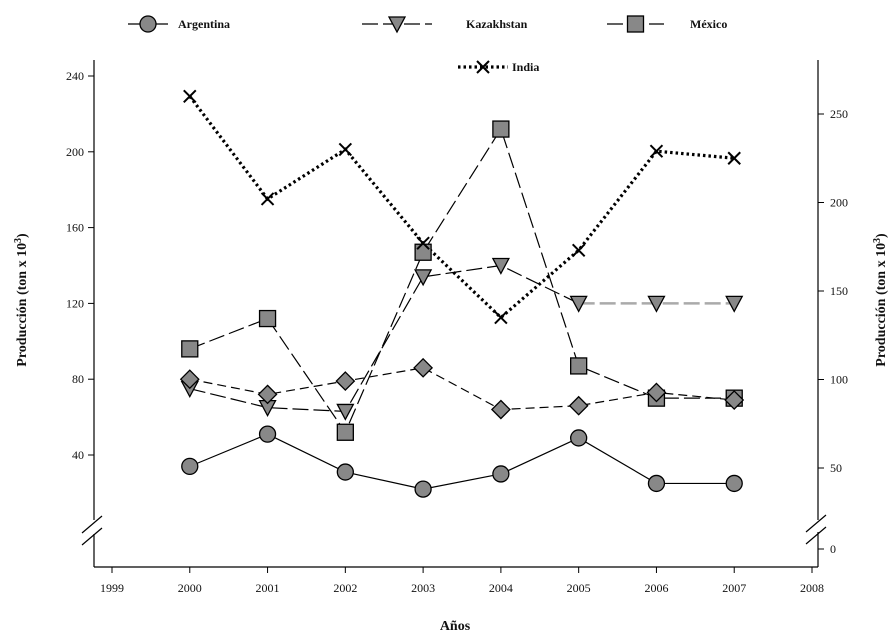 The height and width of the screenshot is (633, 896). I want to click on x-tick-label: 2006, so click(656, 588).